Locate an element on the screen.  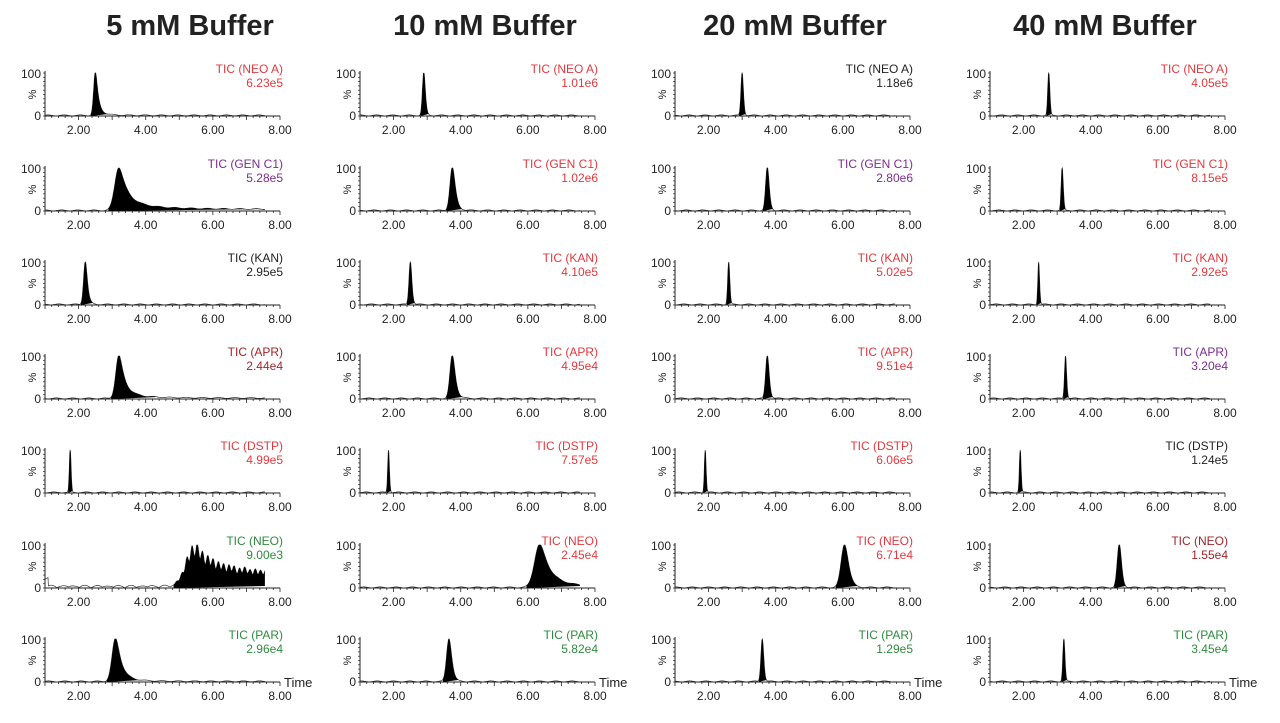
trace-intensity: 4.10e5 is located at coordinates (579, 272).